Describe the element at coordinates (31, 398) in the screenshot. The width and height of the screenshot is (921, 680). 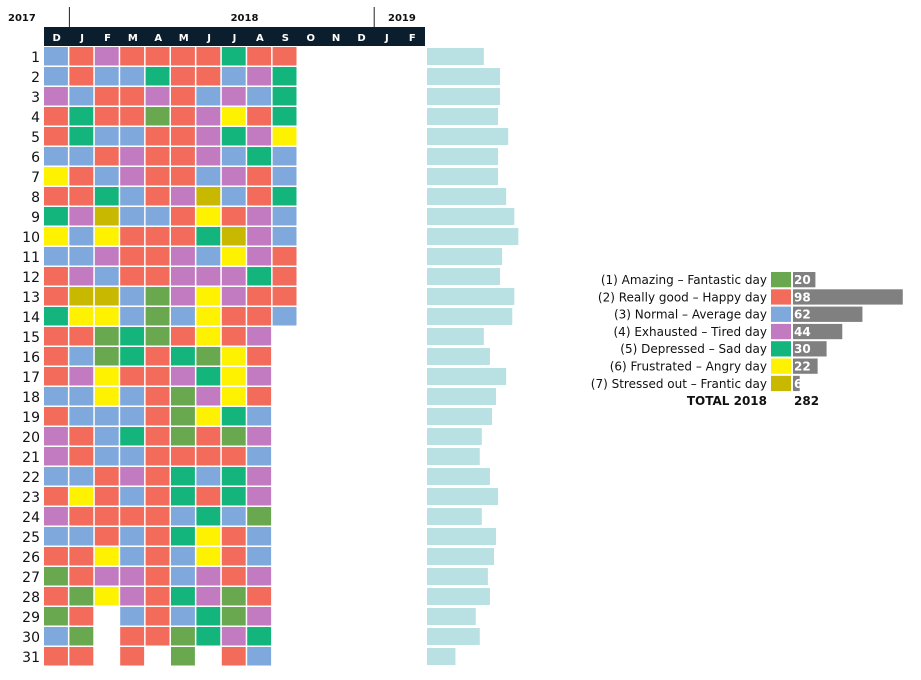
I see `day-label: 18` at that location.